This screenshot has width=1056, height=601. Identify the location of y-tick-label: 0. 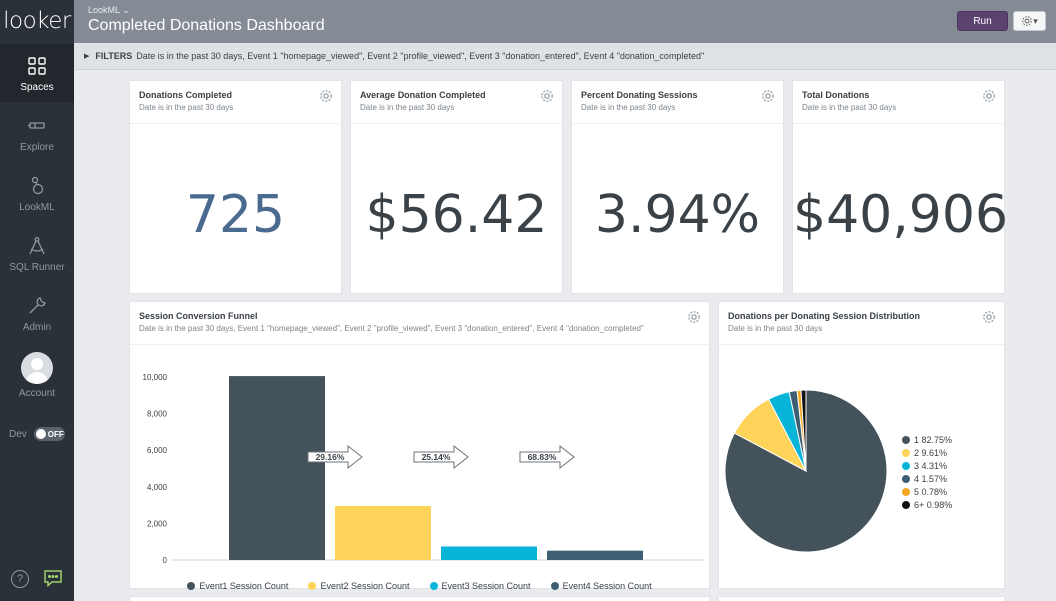
(165, 560).